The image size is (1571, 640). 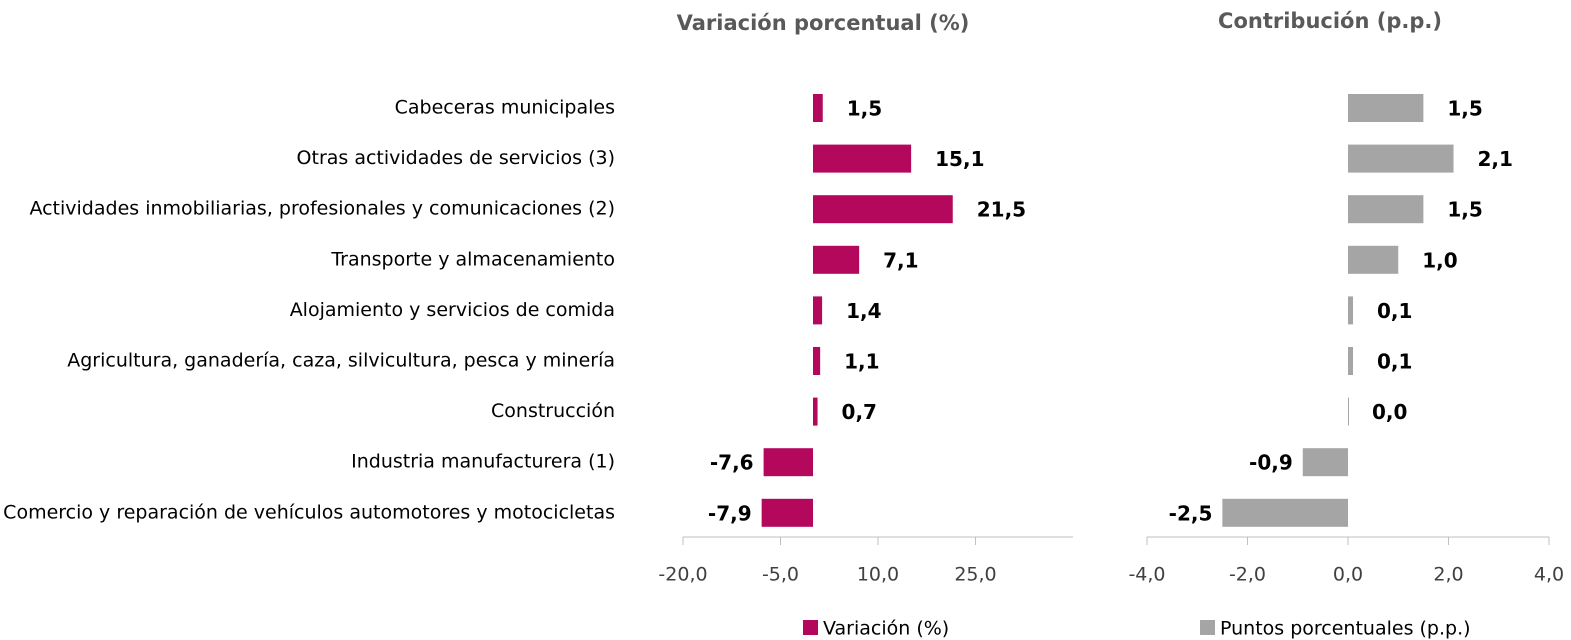 I want to click on x-tick-label: -4,0, so click(x=1146, y=575).